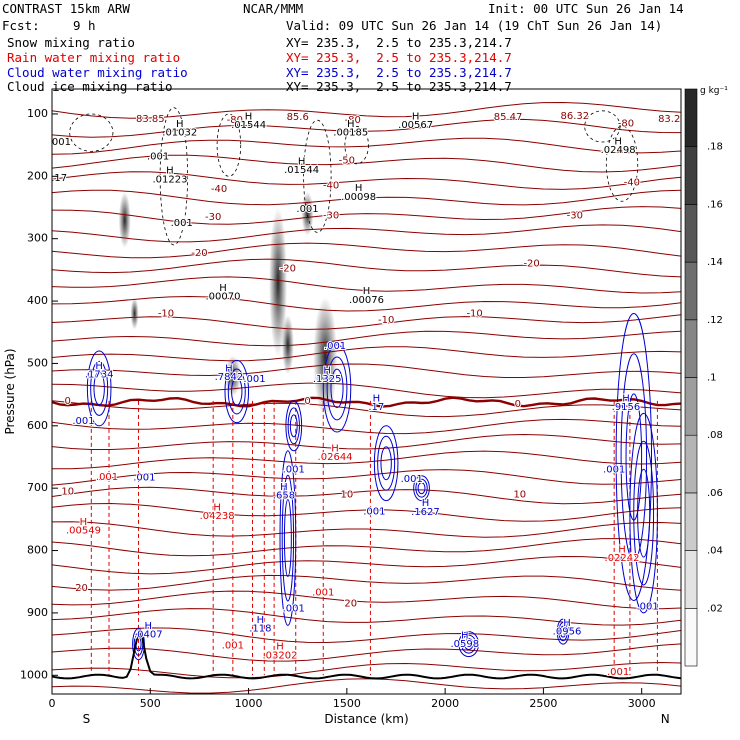 The image size is (740, 740). What do you see at coordinates (37, 362) in the screenshot?
I see `y-tick-label: 500` at bounding box center [37, 362].